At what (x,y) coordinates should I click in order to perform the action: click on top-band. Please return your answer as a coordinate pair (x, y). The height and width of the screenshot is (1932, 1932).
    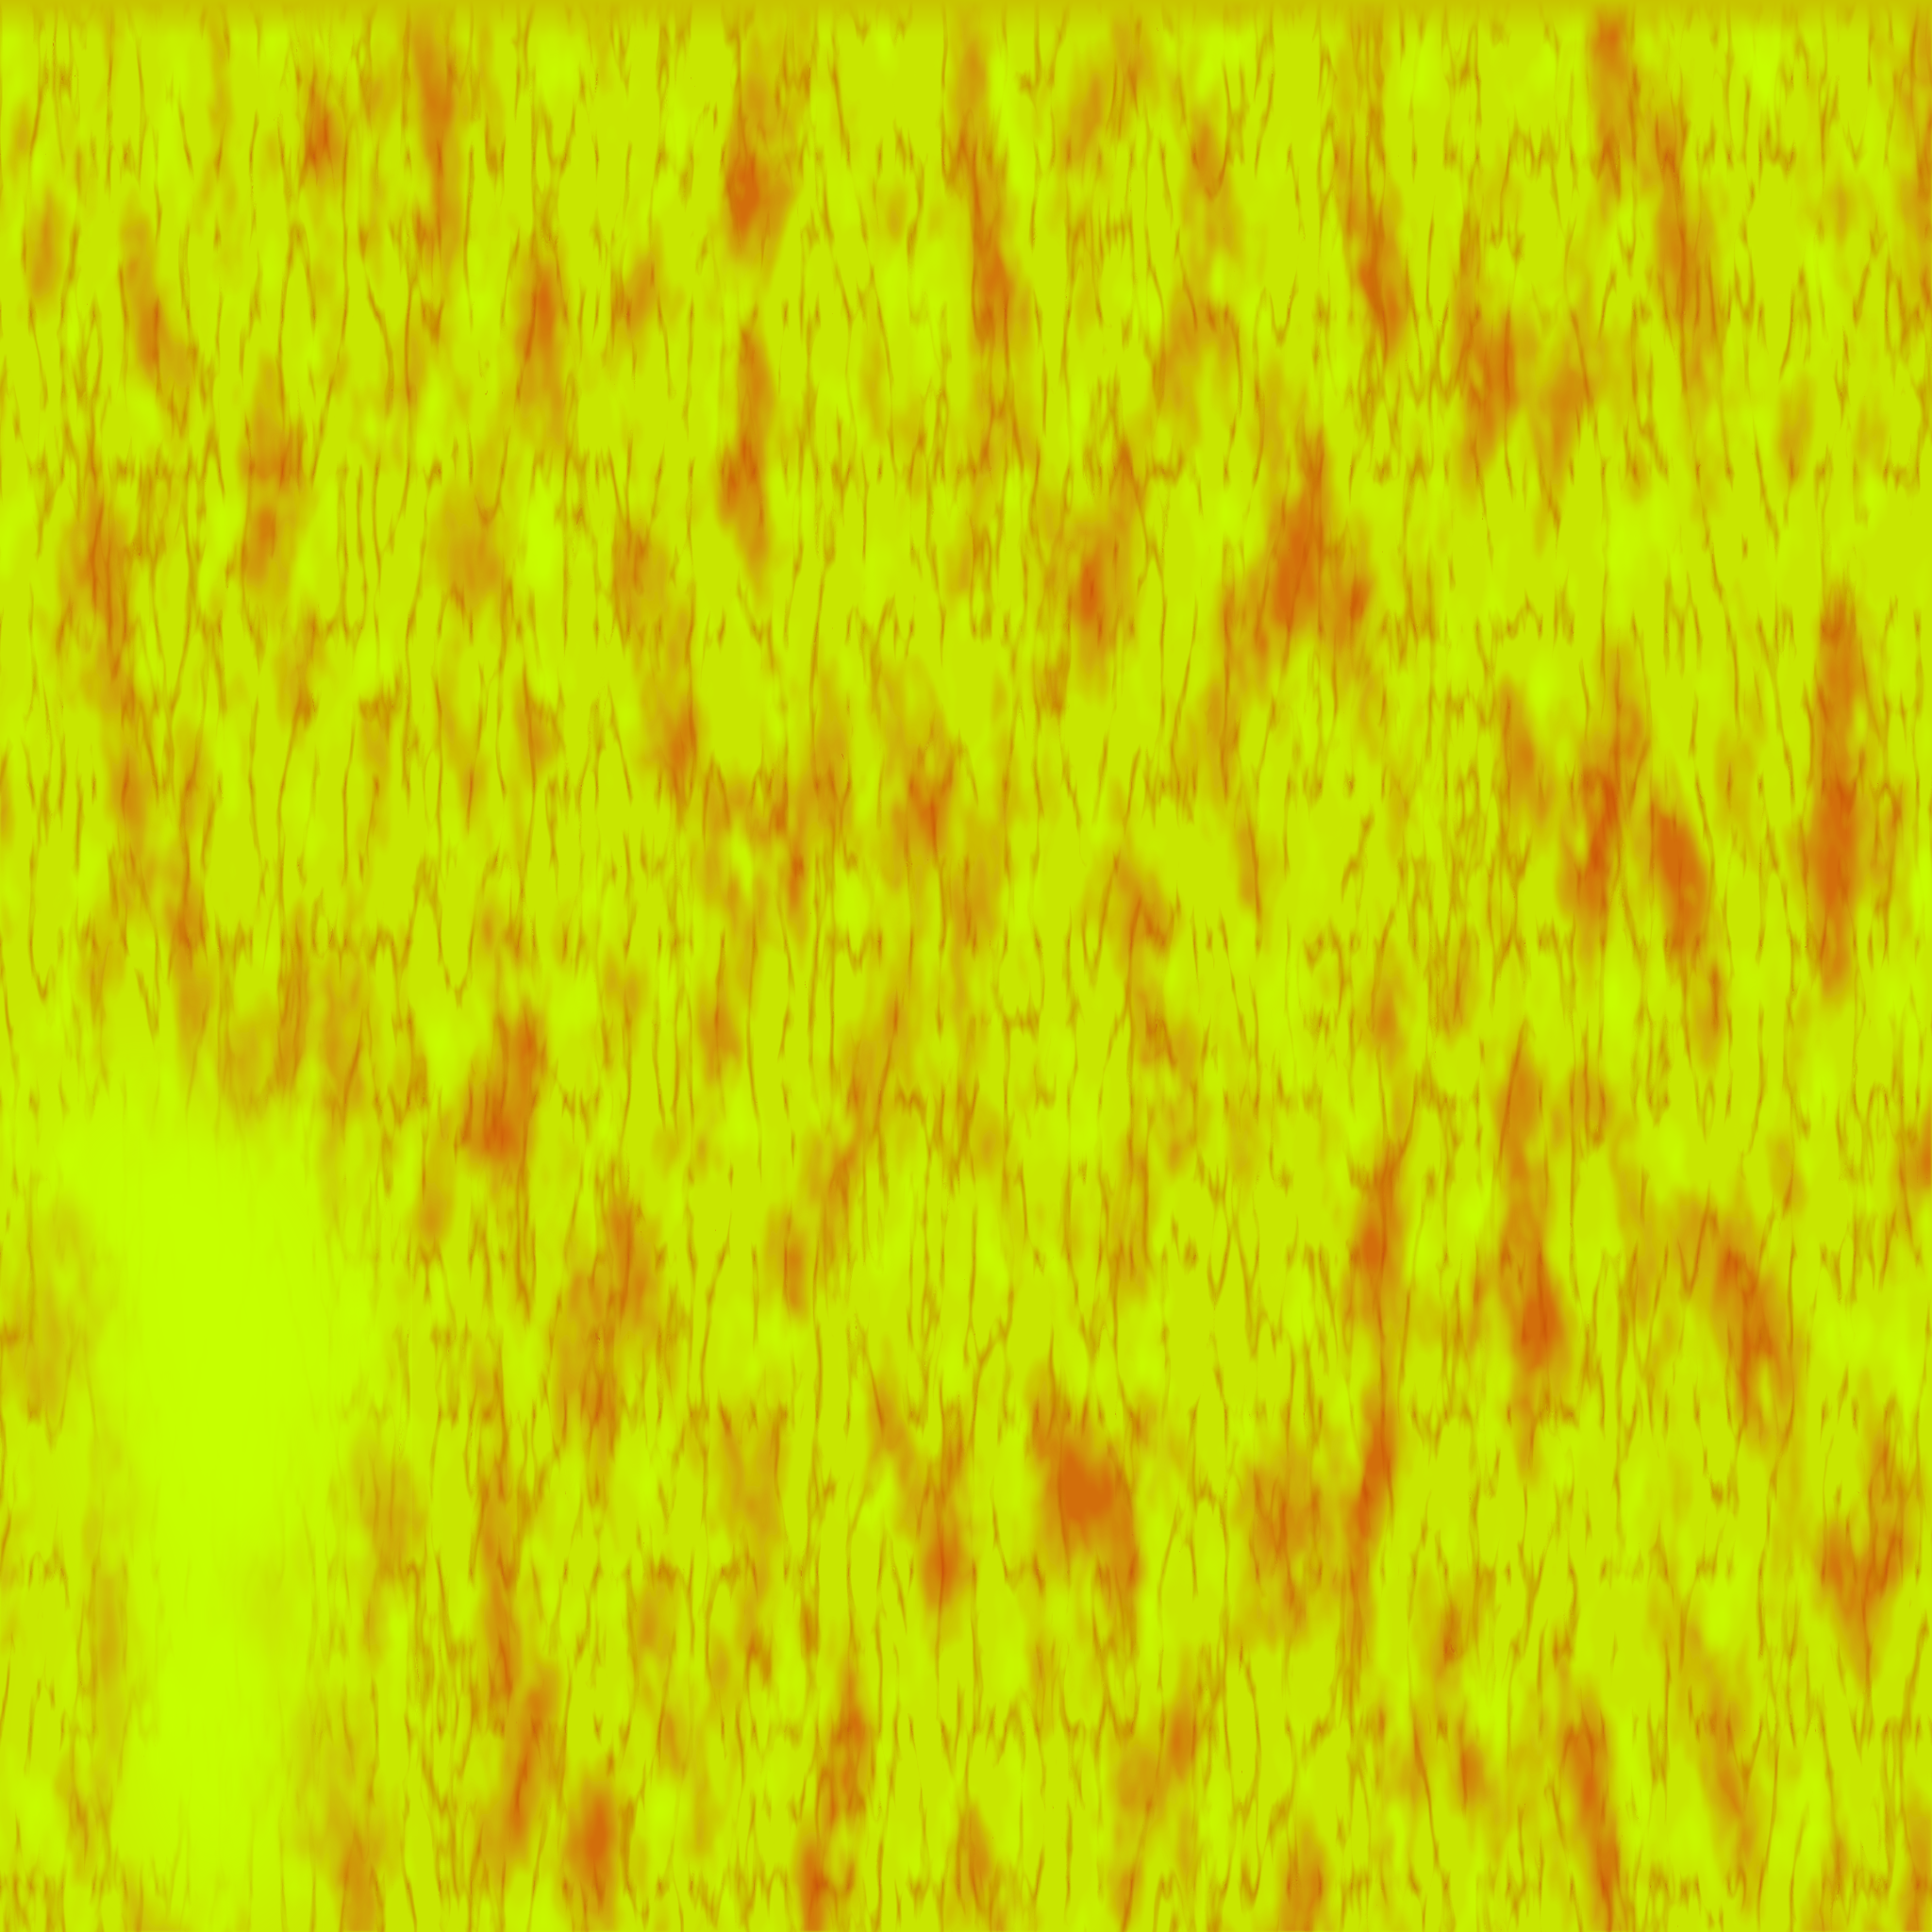
    Looking at the image, I should click on (966, 19).